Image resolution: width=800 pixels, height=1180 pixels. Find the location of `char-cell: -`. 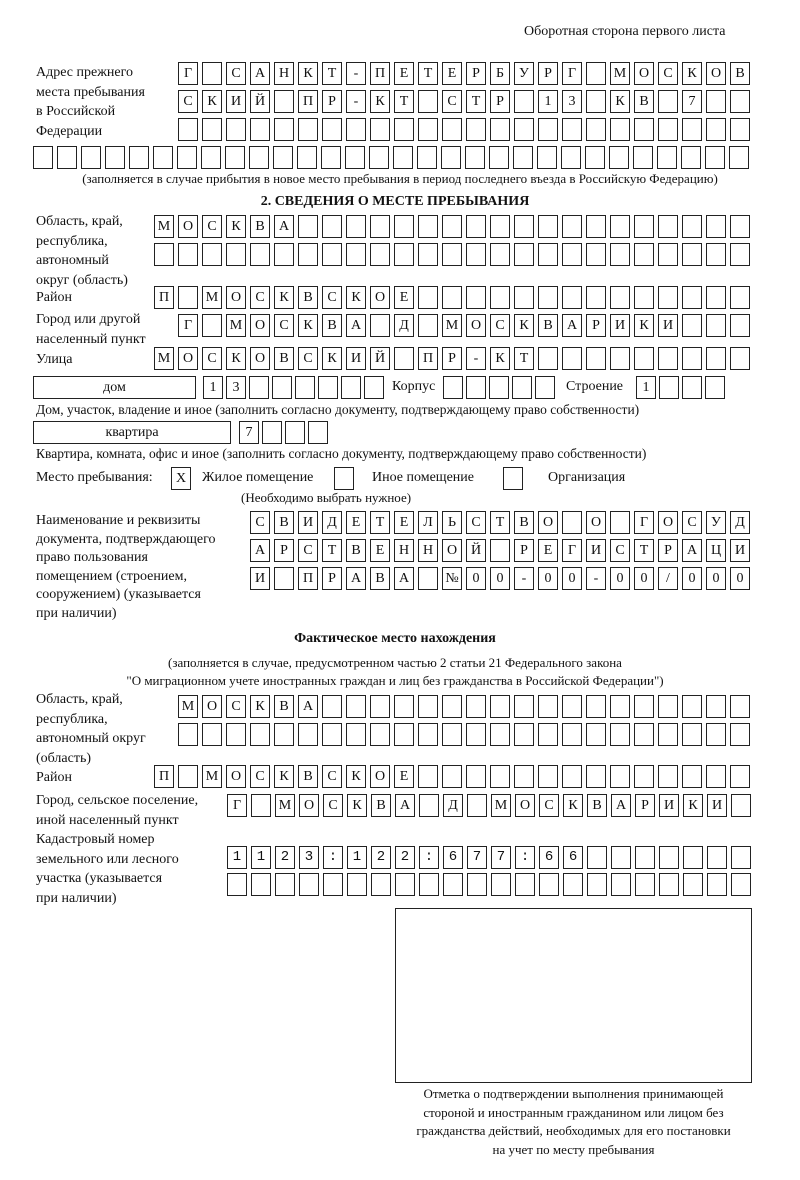

char-cell: - is located at coordinates (356, 101).